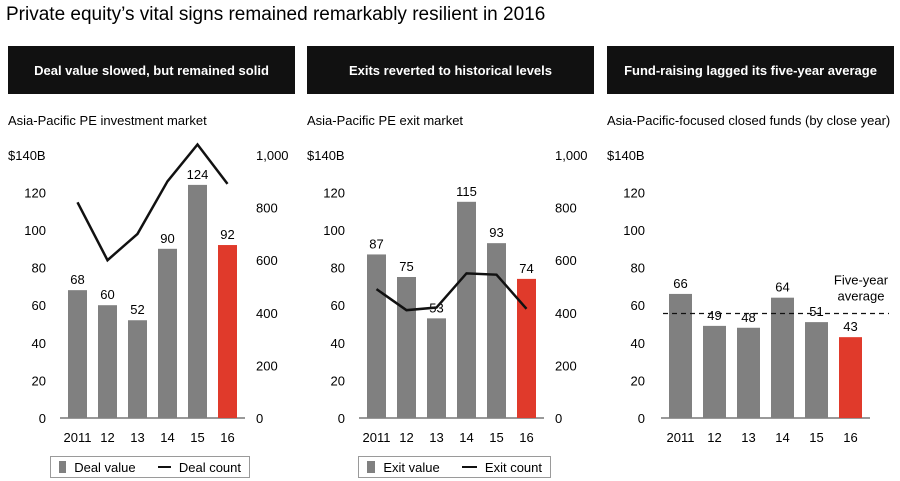 The height and width of the screenshot is (481, 900). Describe the element at coordinates (167, 238) in the screenshot. I see `bar-value-label: 90` at that location.